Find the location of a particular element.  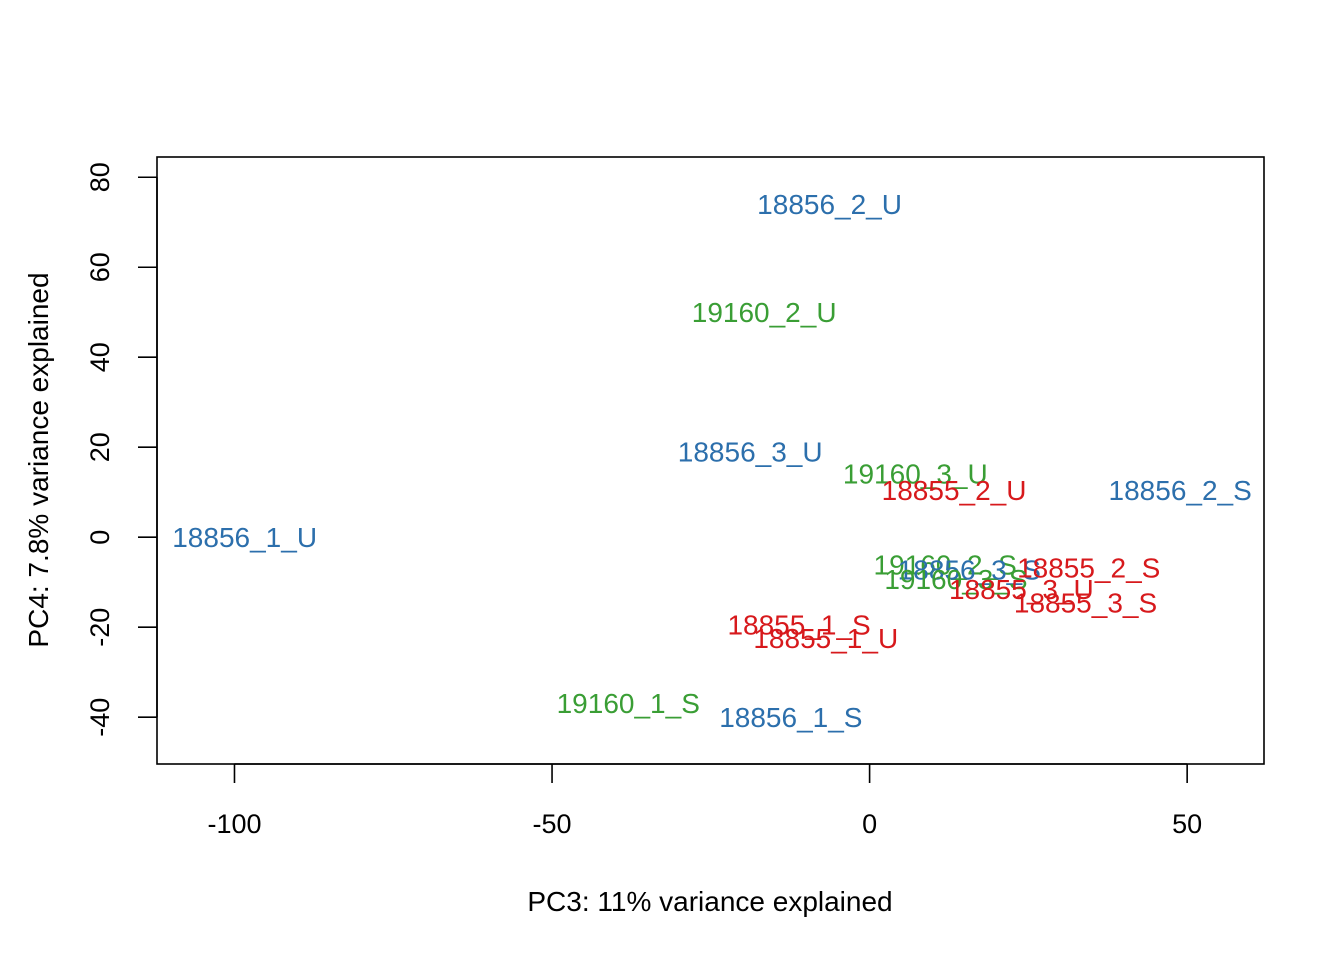

point-label-18855_2_U: 18855_2_U is located at coordinates (954, 490).